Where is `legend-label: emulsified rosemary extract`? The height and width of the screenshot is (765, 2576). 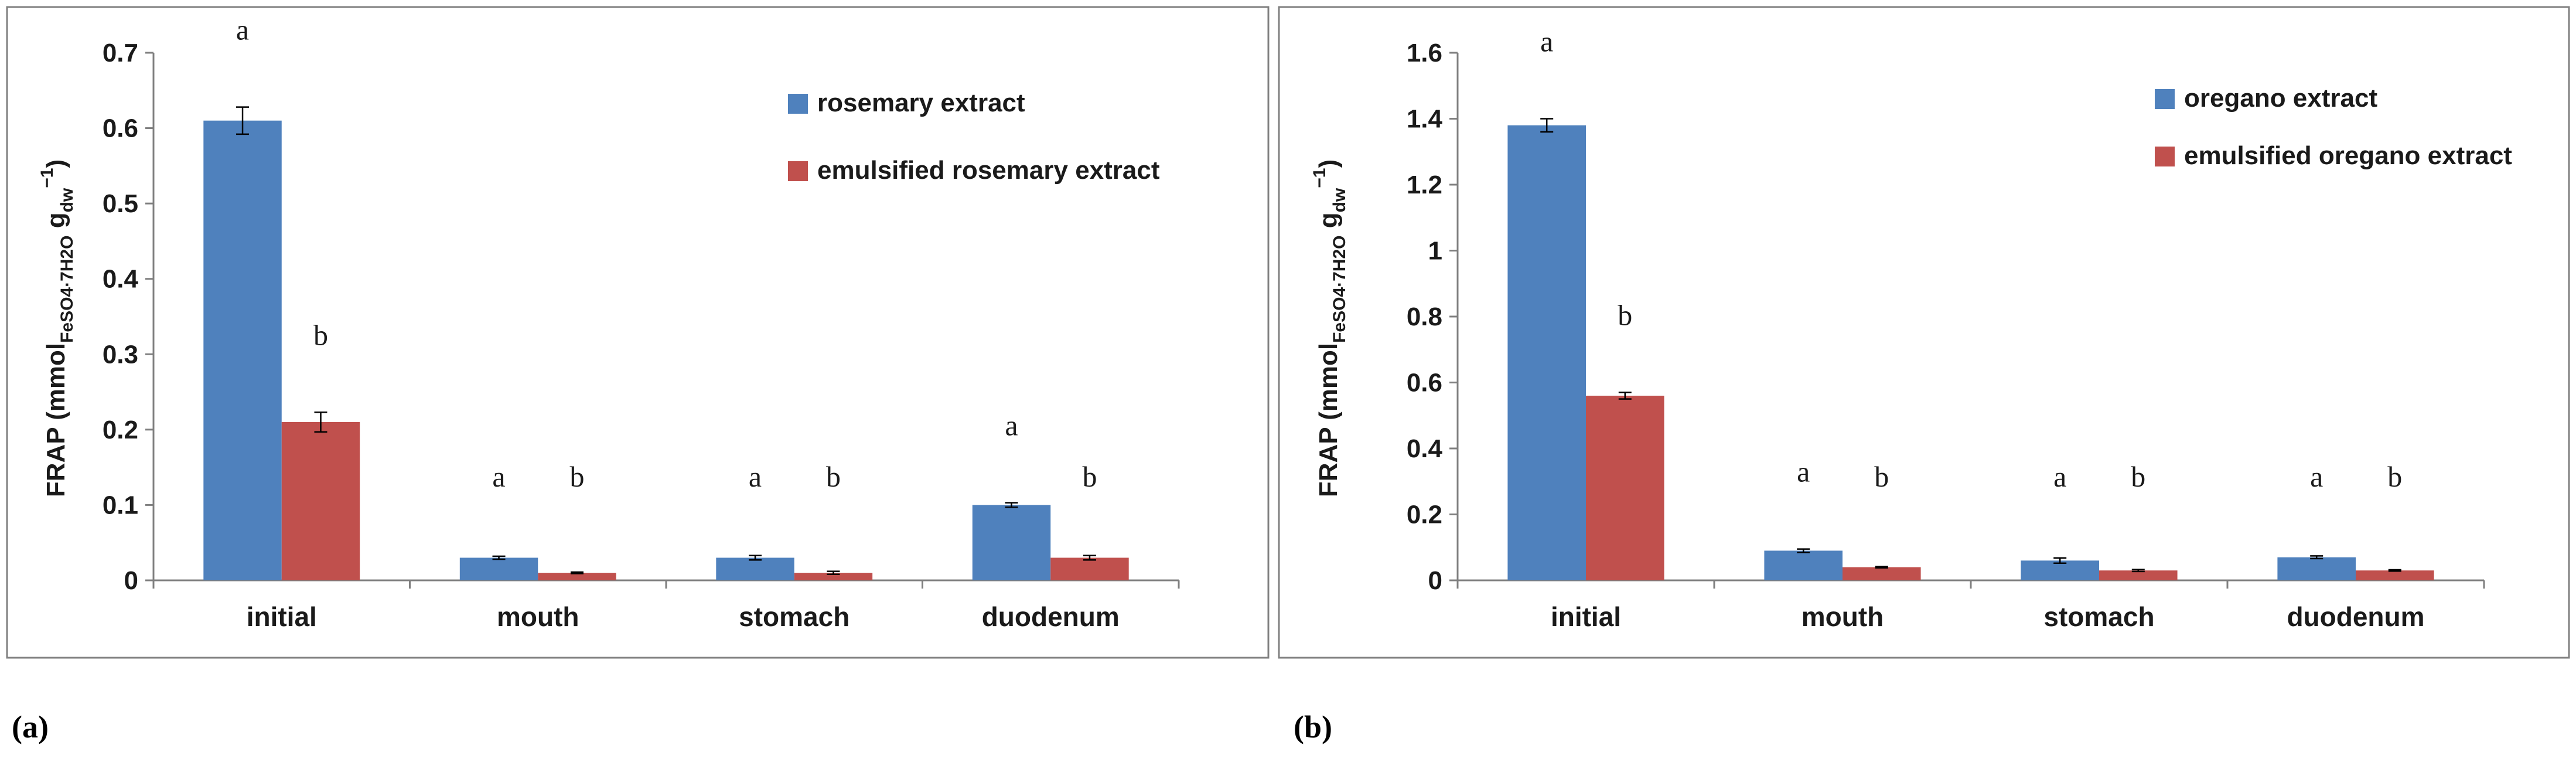 legend-label: emulsified rosemary extract is located at coordinates (988, 170).